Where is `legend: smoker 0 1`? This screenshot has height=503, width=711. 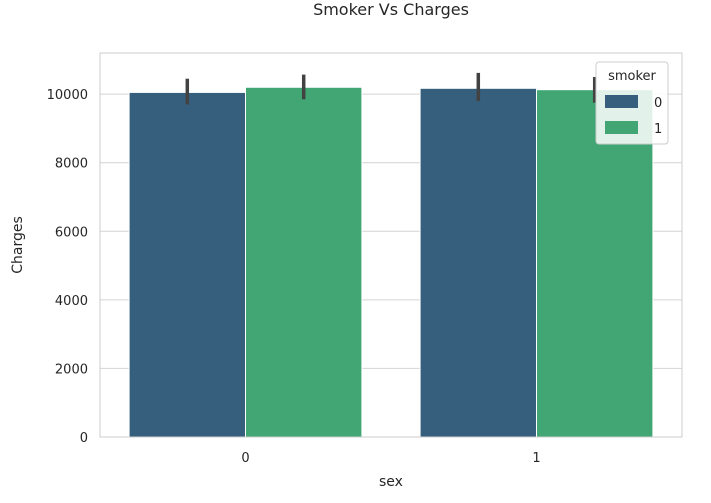
legend: smoker 0 1 is located at coordinates (632, 103).